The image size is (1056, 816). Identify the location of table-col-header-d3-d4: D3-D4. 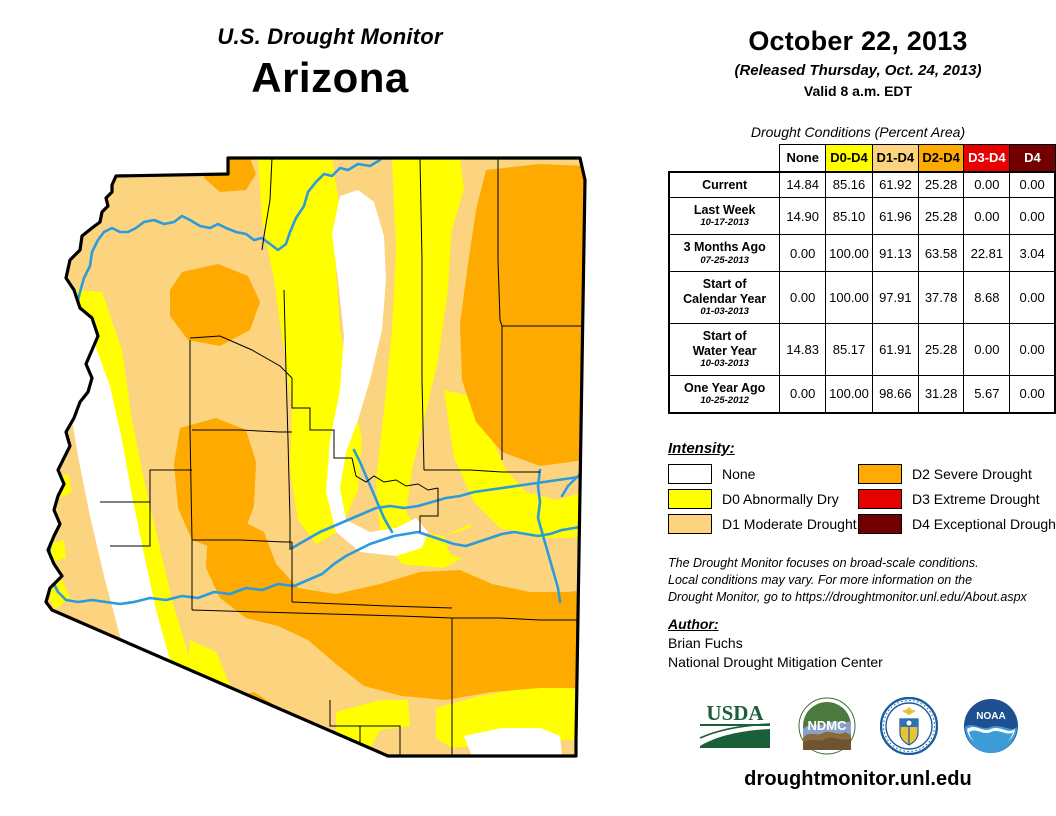
(987, 158).